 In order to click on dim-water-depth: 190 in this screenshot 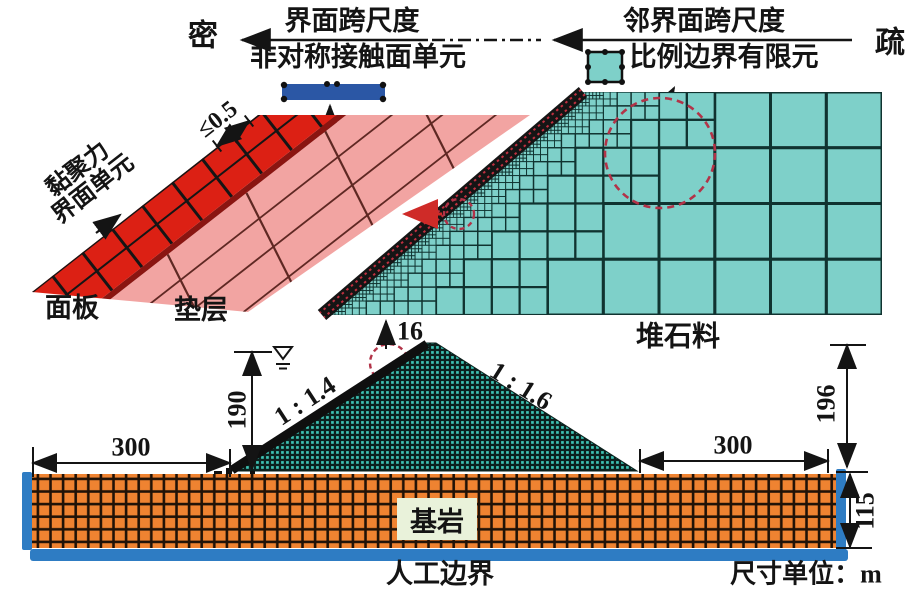, I will do `click(237, 410)`.